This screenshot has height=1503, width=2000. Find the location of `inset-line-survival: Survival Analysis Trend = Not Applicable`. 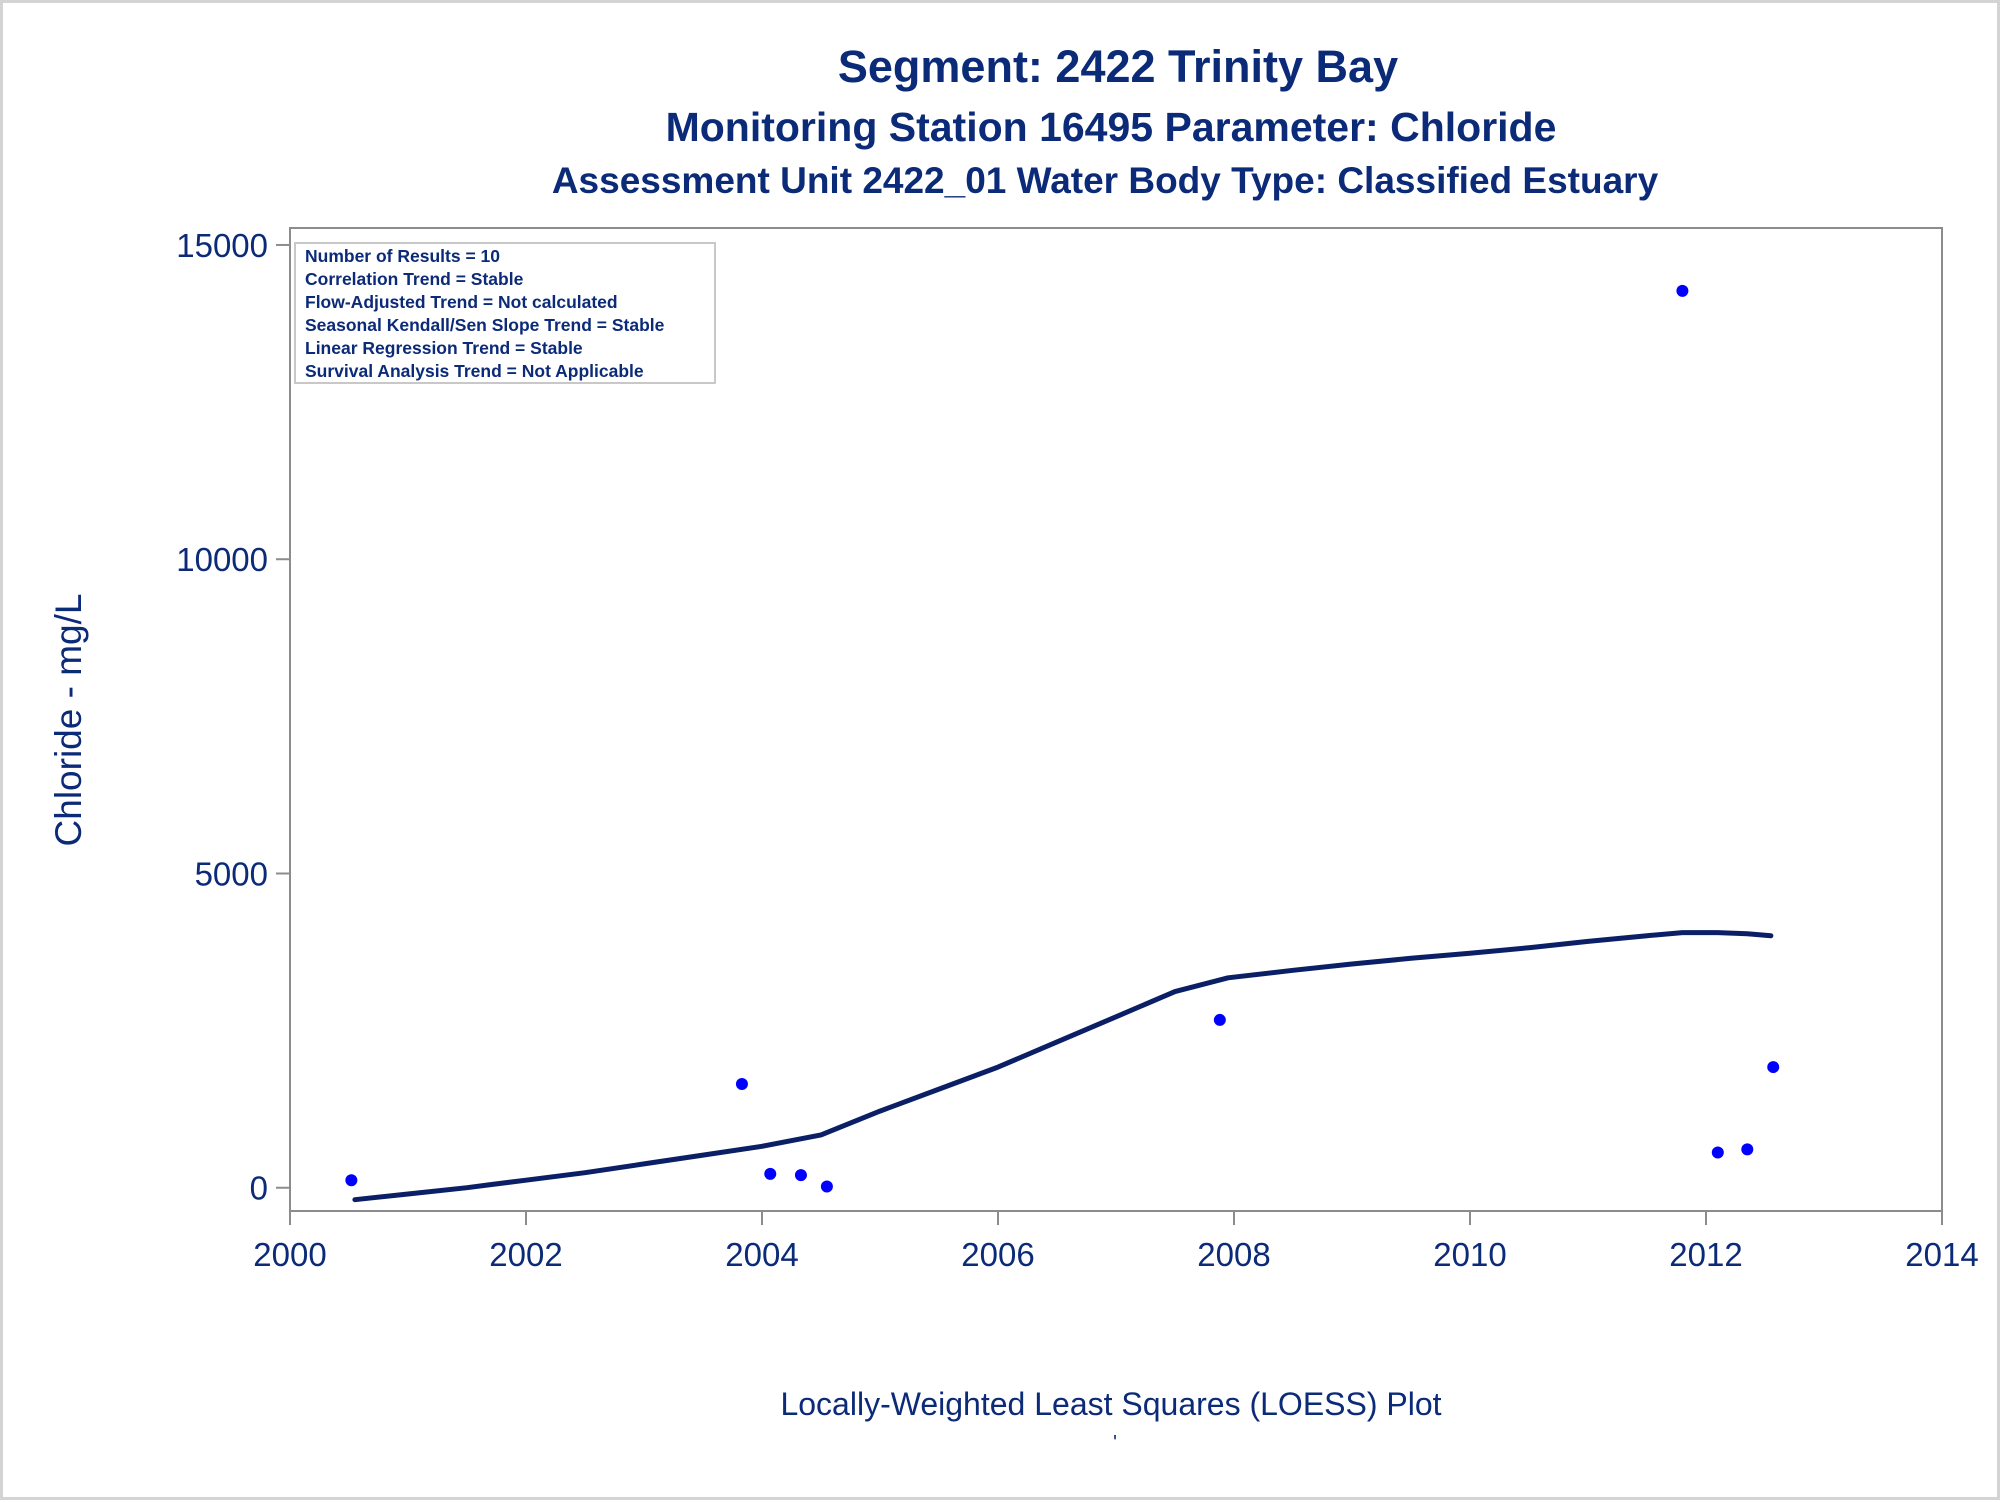

inset-line-survival: Survival Analysis Trend = Not Applicable is located at coordinates (474, 371).